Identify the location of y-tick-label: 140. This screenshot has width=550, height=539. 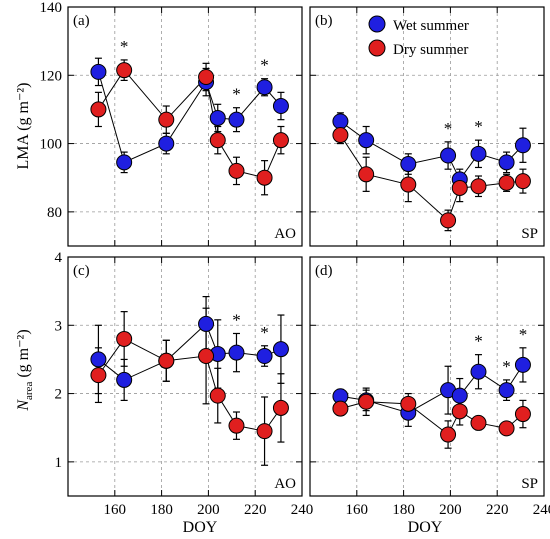
(51, 8).